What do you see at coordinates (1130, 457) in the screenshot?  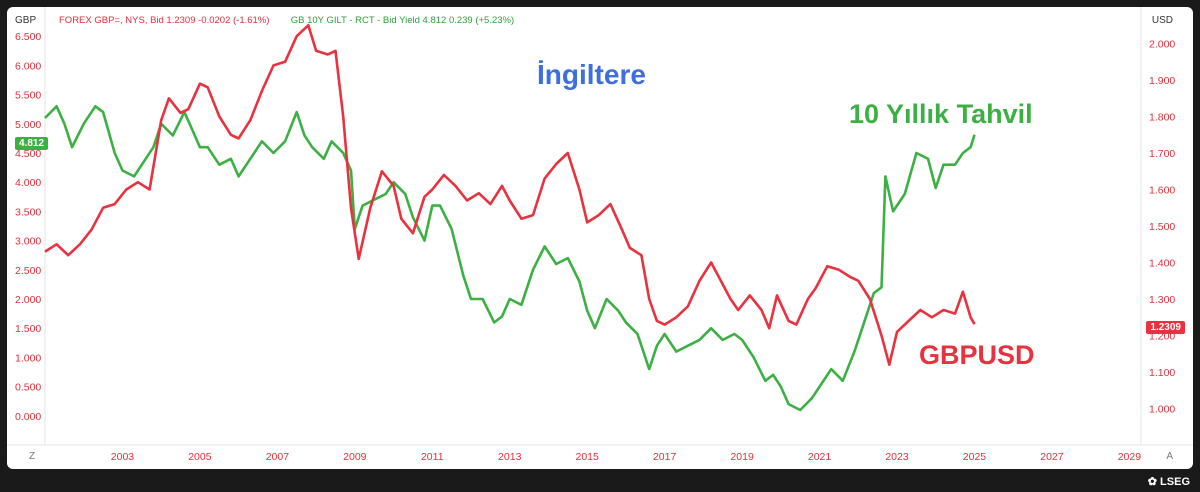 I see `x-tick-label: 2029` at bounding box center [1130, 457].